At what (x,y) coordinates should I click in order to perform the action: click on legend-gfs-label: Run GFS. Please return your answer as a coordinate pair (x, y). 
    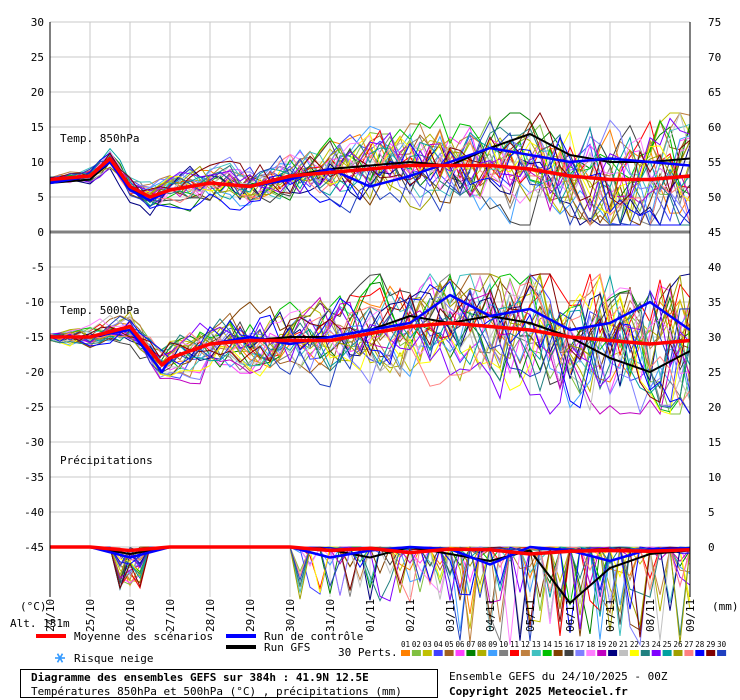
    Looking at the image, I should click on (287, 647).